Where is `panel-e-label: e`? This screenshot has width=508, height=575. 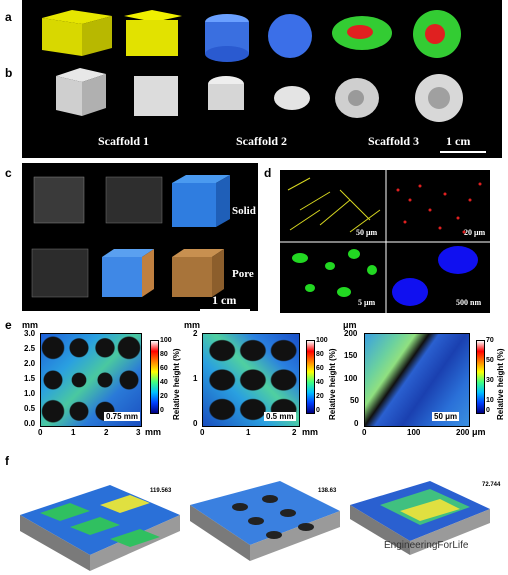 panel-e-label: e is located at coordinates (8, 325).